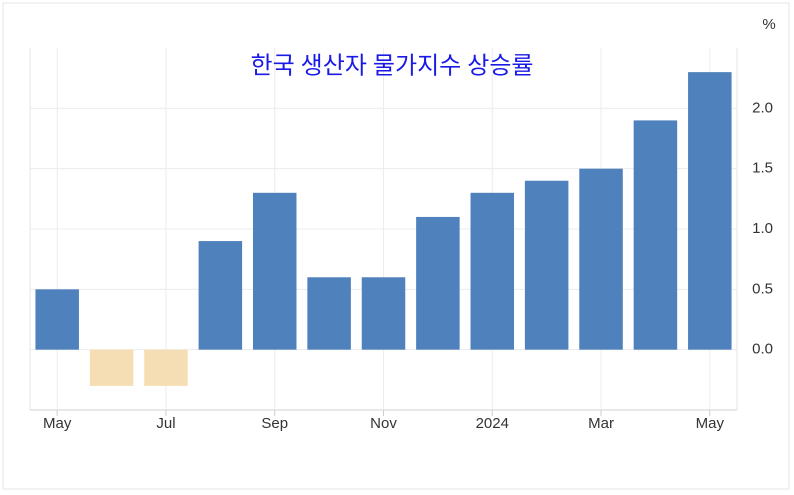  Describe the element at coordinates (165, 423) in the screenshot. I see `x-tick-label: Jul` at that location.